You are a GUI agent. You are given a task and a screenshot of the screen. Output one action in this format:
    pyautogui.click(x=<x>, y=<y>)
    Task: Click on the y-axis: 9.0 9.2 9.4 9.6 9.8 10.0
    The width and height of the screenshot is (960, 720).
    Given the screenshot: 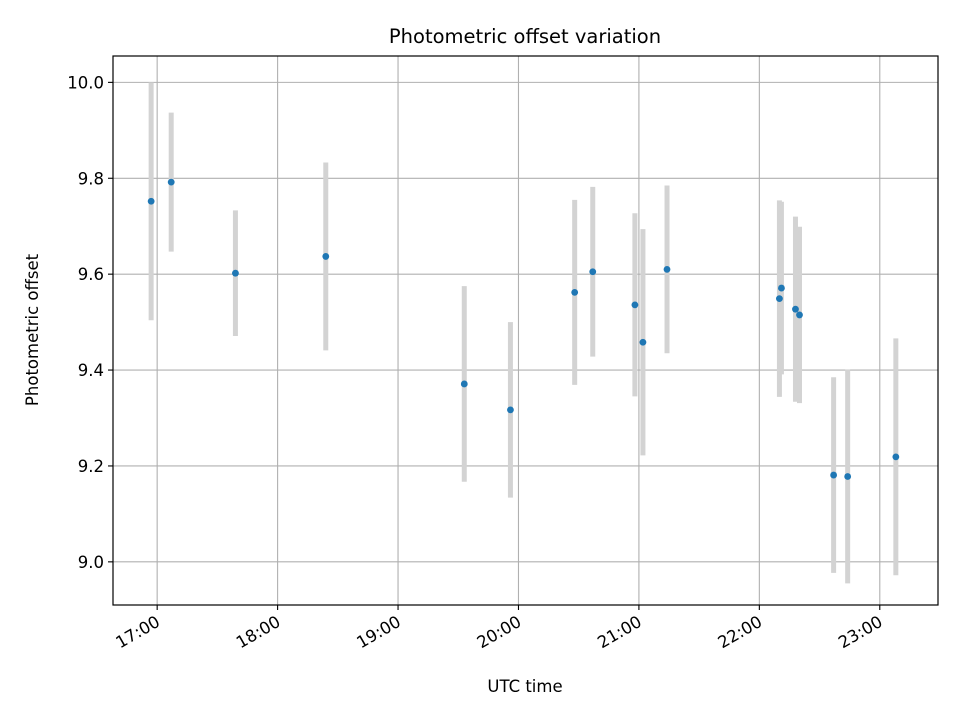 What is the action you would take?
    pyautogui.click(x=90, y=322)
    